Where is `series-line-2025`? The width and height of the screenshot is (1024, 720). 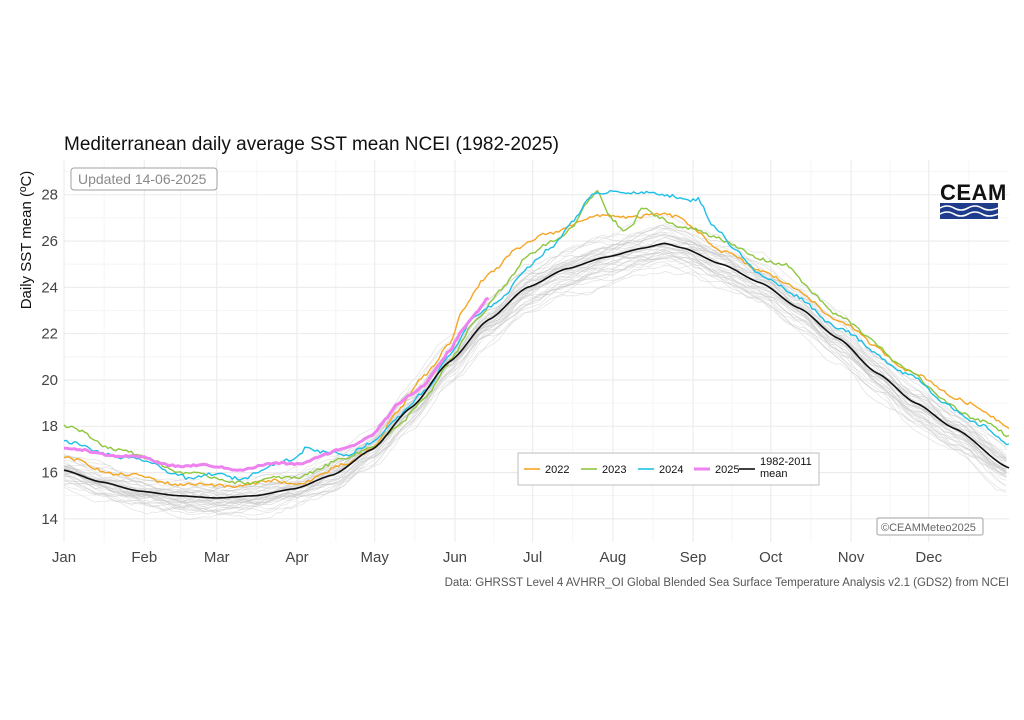
series-line-2025 is located at coordinates (276, 384).